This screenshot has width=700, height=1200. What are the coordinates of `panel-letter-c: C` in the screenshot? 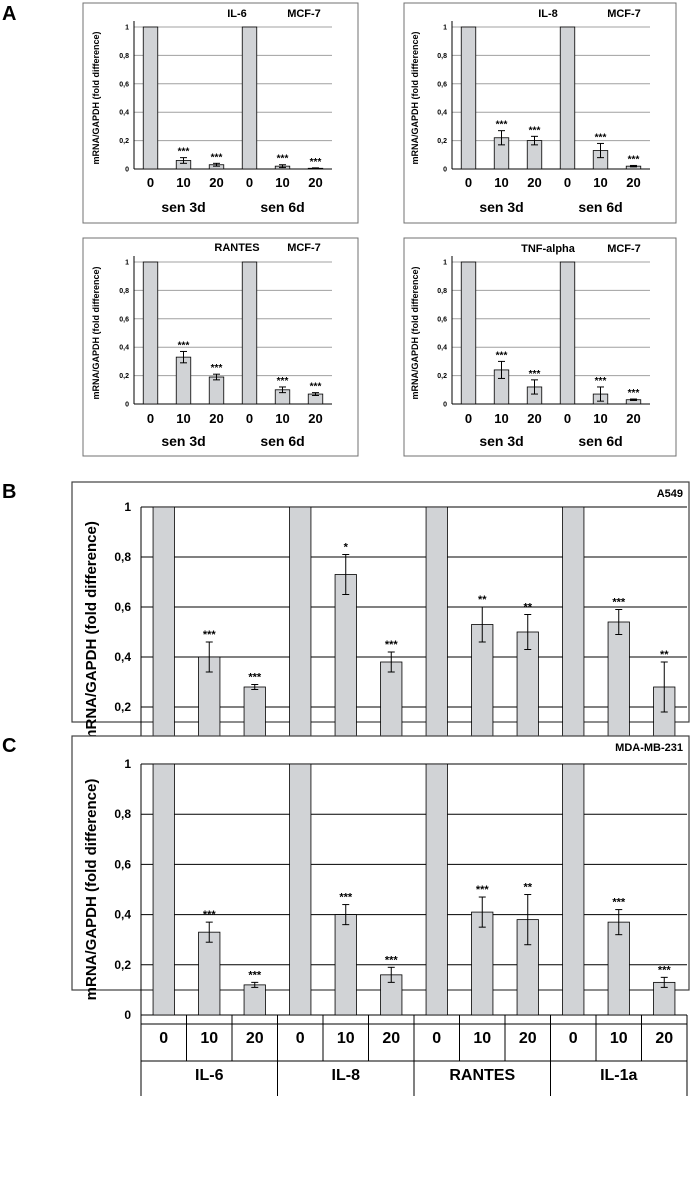 It's located at (9, 746).